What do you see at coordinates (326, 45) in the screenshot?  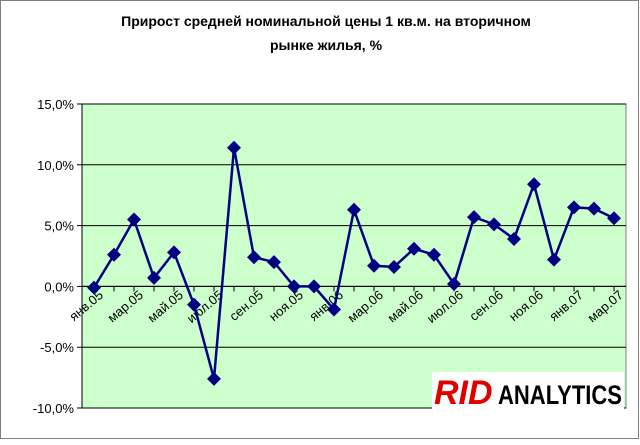 I see `chart-title: рынке жилья, %` at bounding box center [326, 45].